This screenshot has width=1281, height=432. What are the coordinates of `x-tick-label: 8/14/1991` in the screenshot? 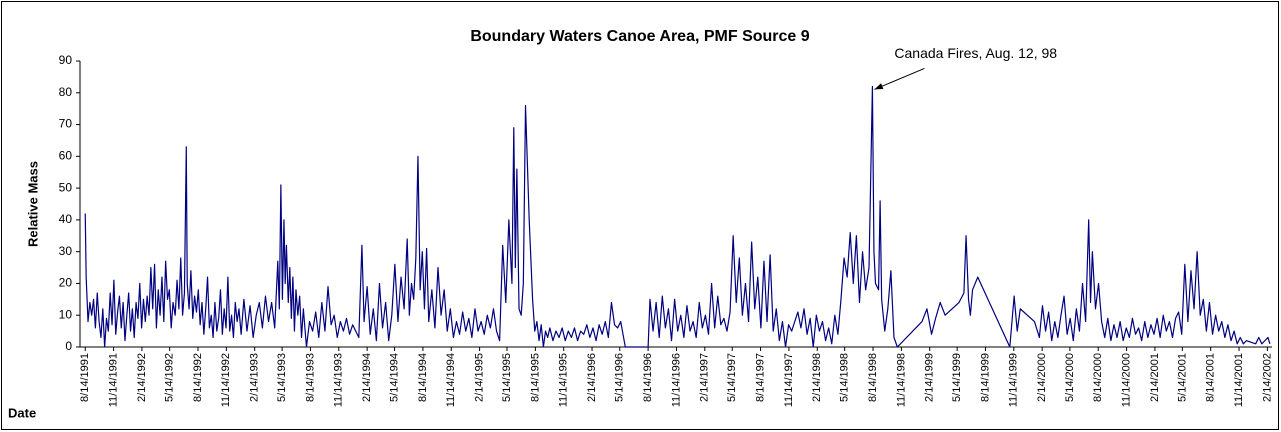 It's located at (85, 377).